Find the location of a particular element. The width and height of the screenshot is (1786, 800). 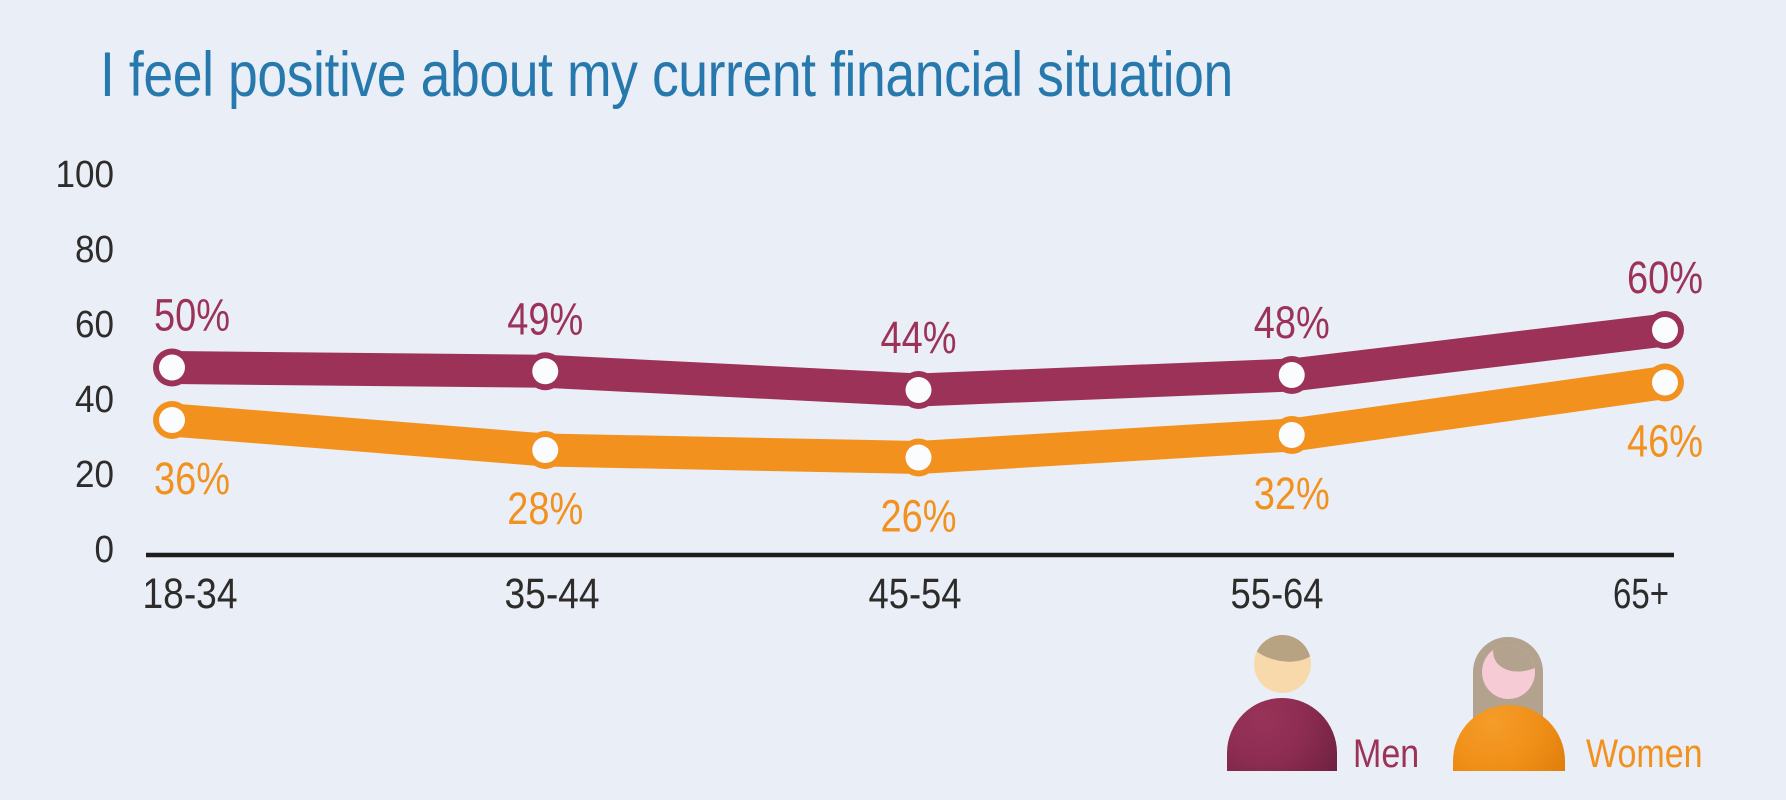

women-icon-face is located at coordinates (1508, 672).